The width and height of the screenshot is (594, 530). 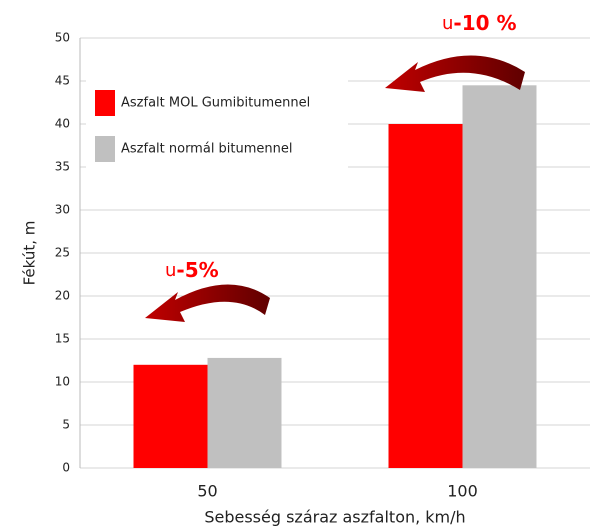 What do you see at coordinates (207, 491) in the screenshot?
I see `x-tick-label: 50` at bounding box center [207, 491].